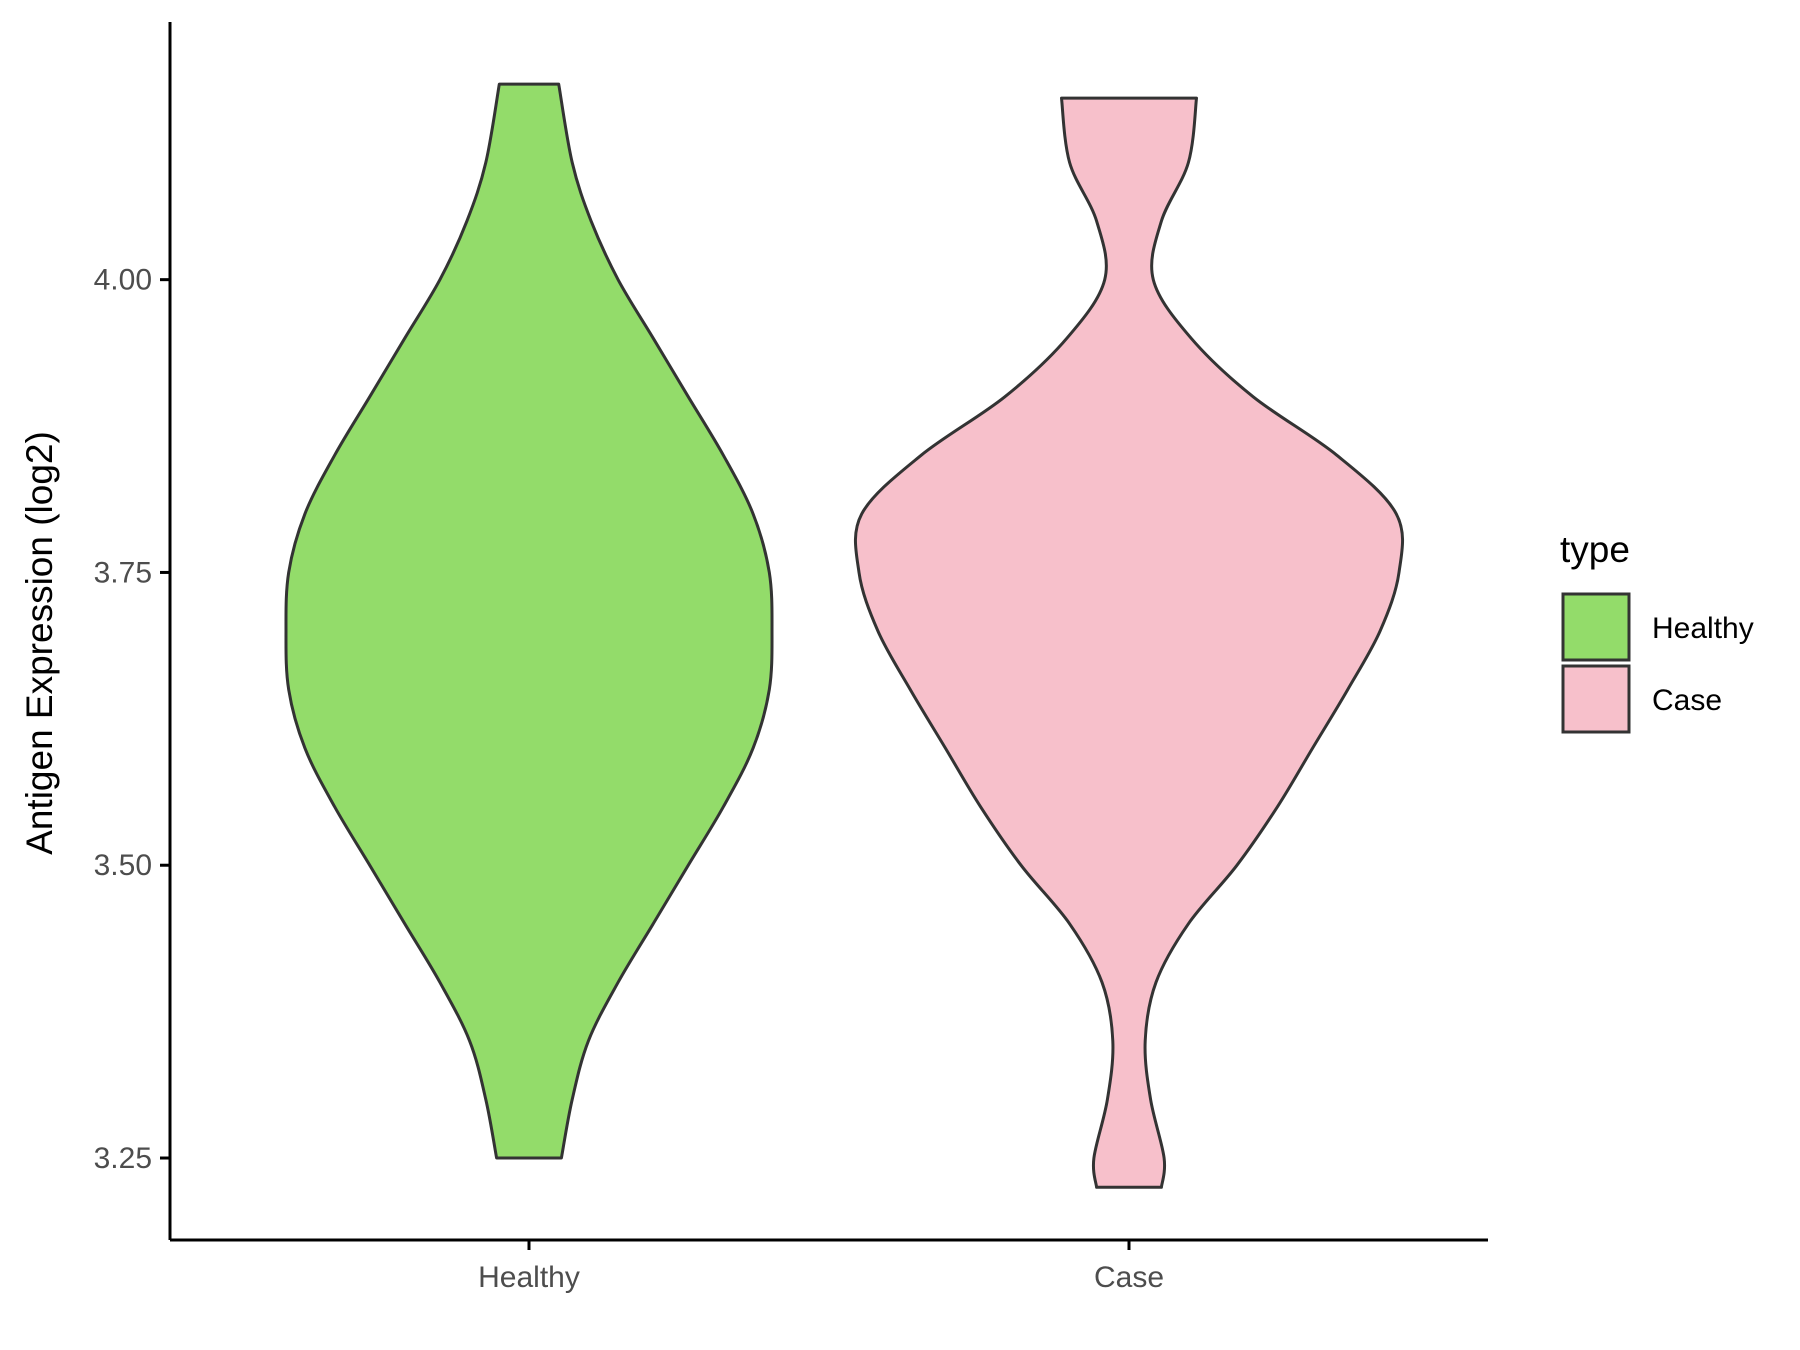 The image size is (1800, 1350). I want to click on legend-title: type, so click(1595, 549).